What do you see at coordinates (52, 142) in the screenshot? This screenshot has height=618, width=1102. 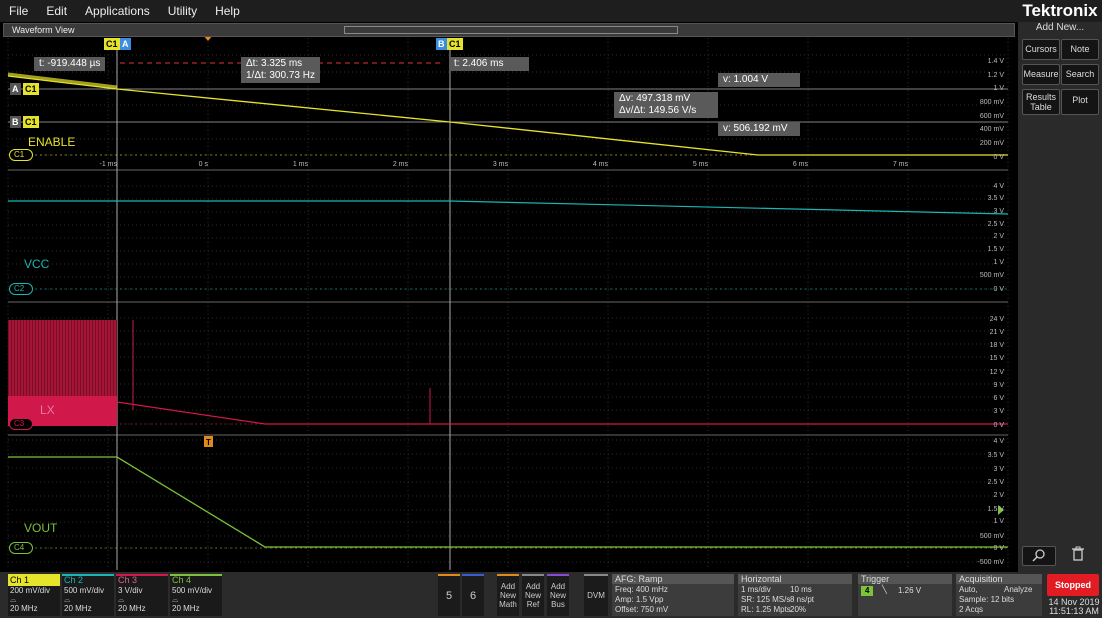 I see `ch1-label: ENABLE` at bounding box center [52, 142].